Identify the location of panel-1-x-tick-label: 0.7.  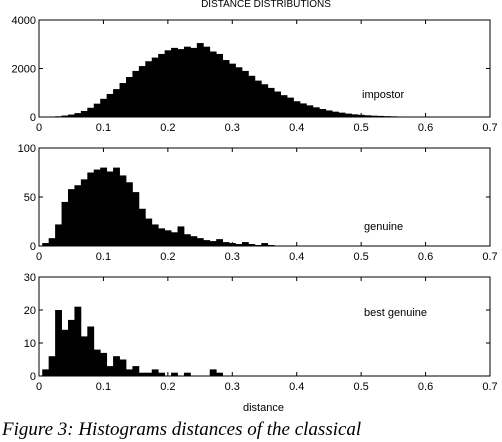
(489, 128).